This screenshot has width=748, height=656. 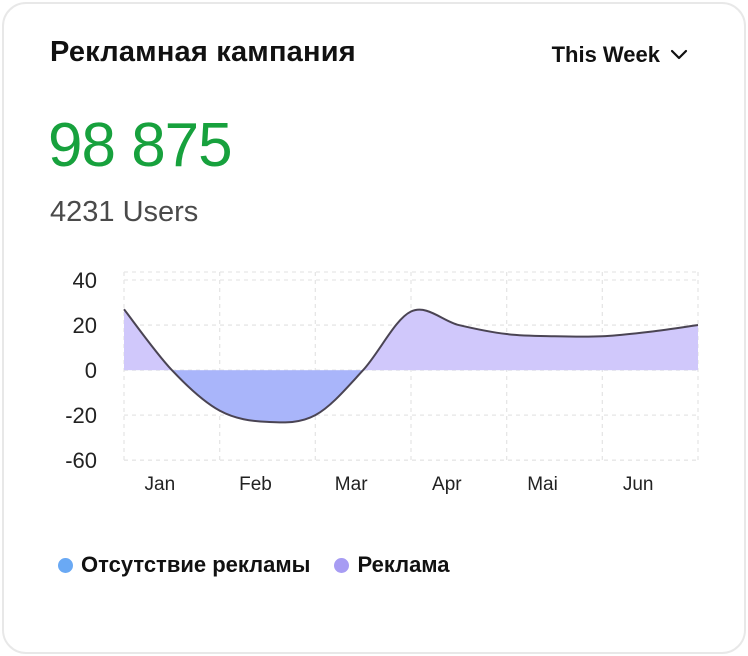 What do you see at coordinates (140, 145) in the screenshot?
I see `total-value: 98 875` at bounding box center [140, 145].